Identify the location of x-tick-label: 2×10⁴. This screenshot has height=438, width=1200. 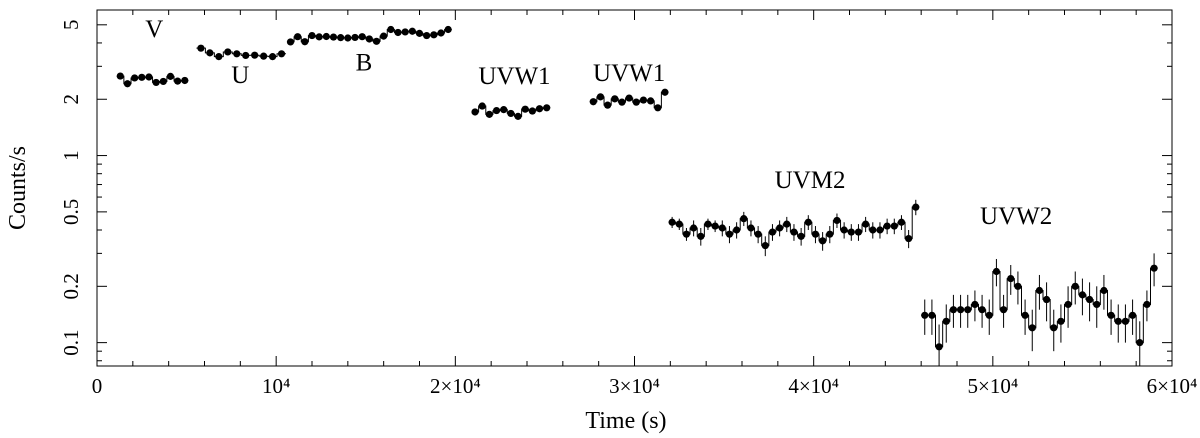
(455, 386).